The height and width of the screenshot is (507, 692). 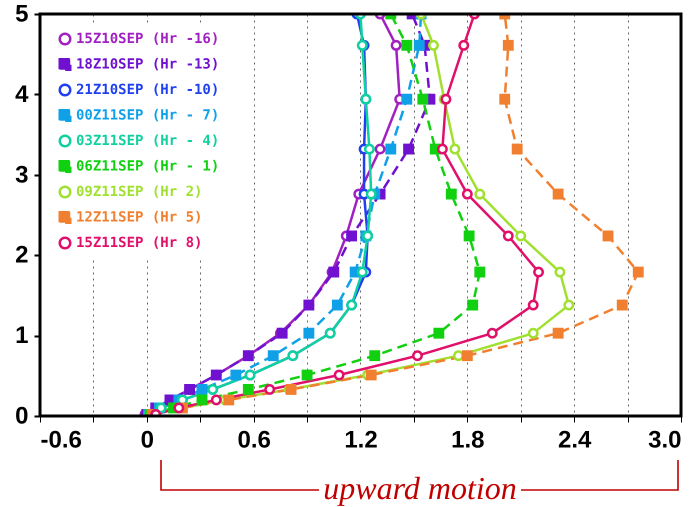 What do you see at coordinates (148, 141) in the screenshot?
I see `legend-label: 03Z11SEP (Hr - 4)` at bounding box center [148, 141].